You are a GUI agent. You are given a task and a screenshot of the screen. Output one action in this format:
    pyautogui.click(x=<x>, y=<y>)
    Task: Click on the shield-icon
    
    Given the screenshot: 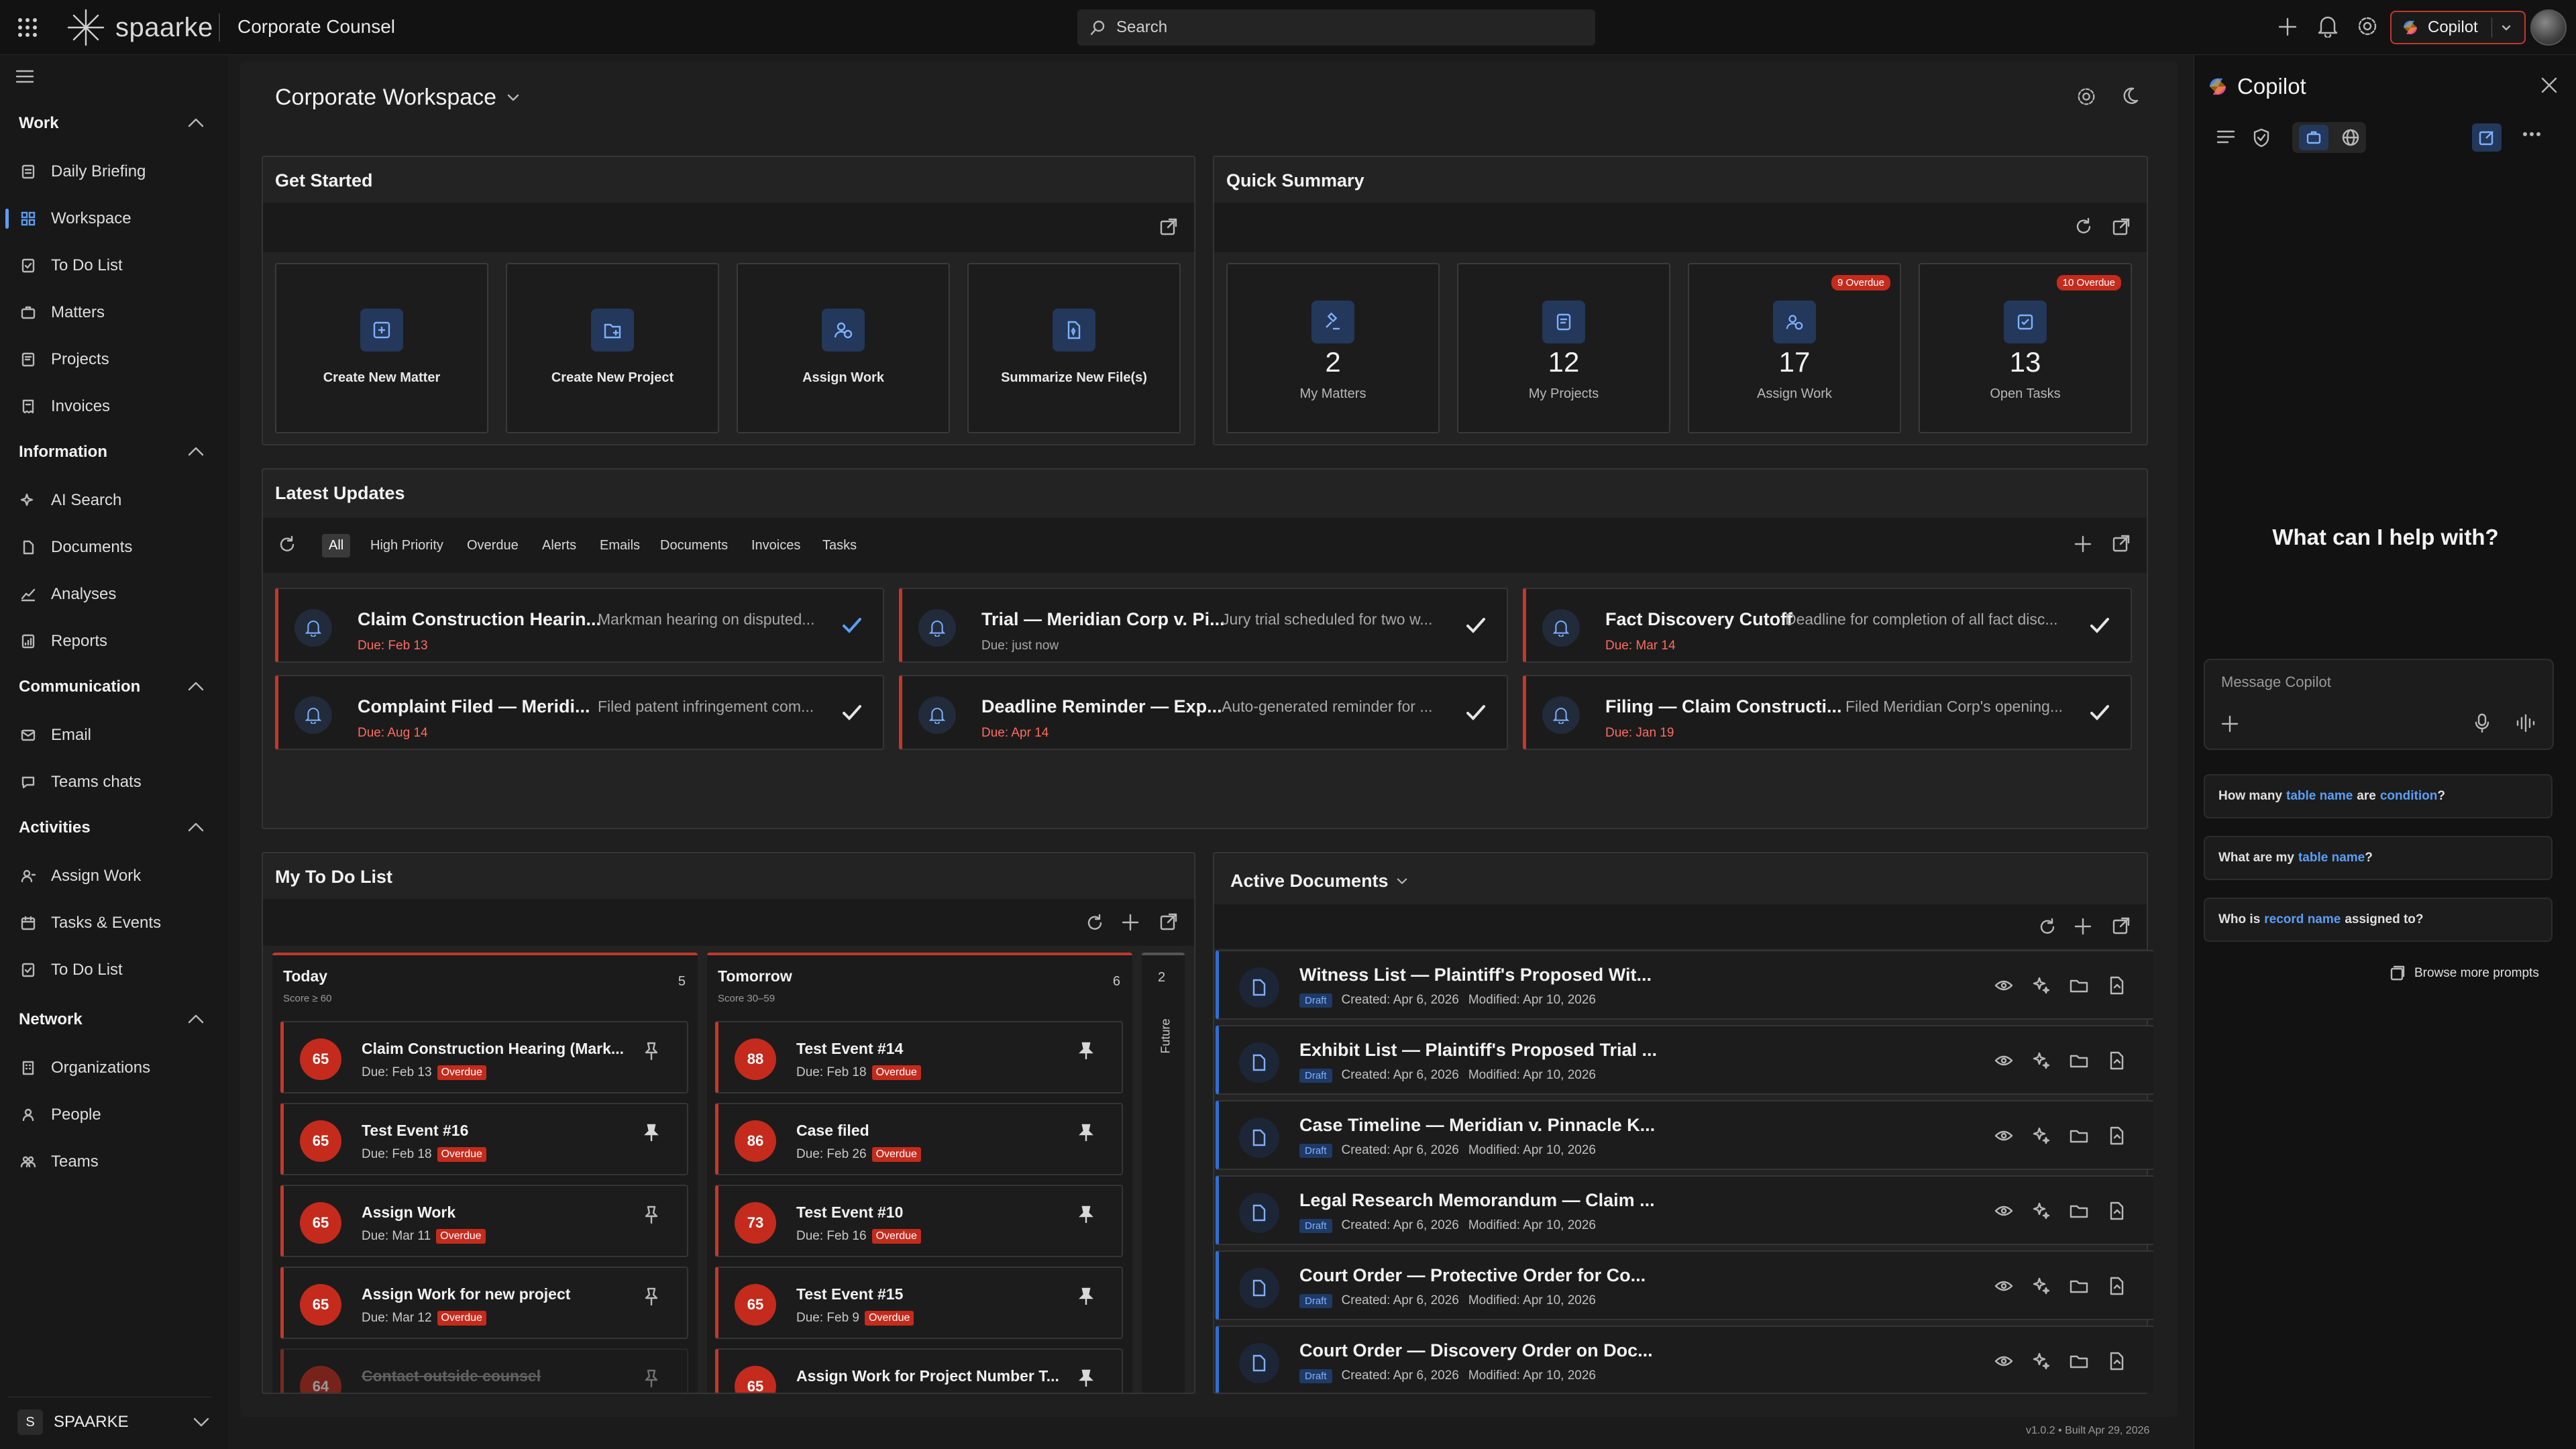 What is the action you would take?
    pyautogui.click(x=2261, y=137)
    